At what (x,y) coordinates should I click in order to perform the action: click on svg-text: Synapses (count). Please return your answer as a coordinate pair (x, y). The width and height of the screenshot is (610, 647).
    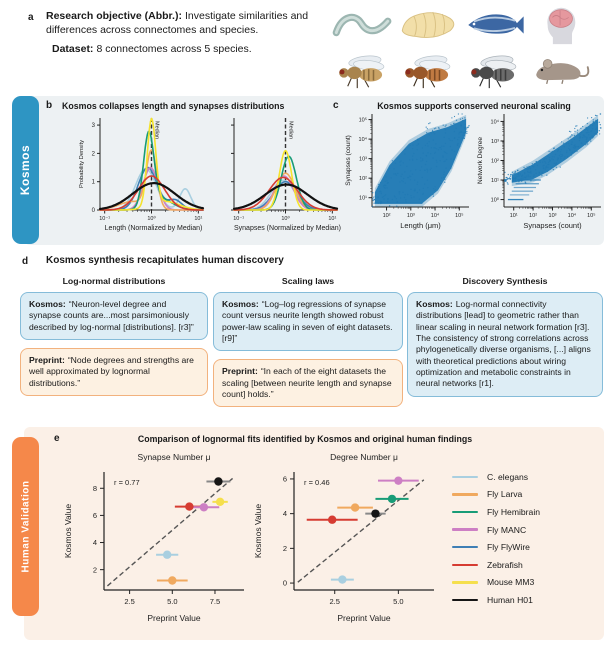
    Looking at the image, I should click on (348, 160).